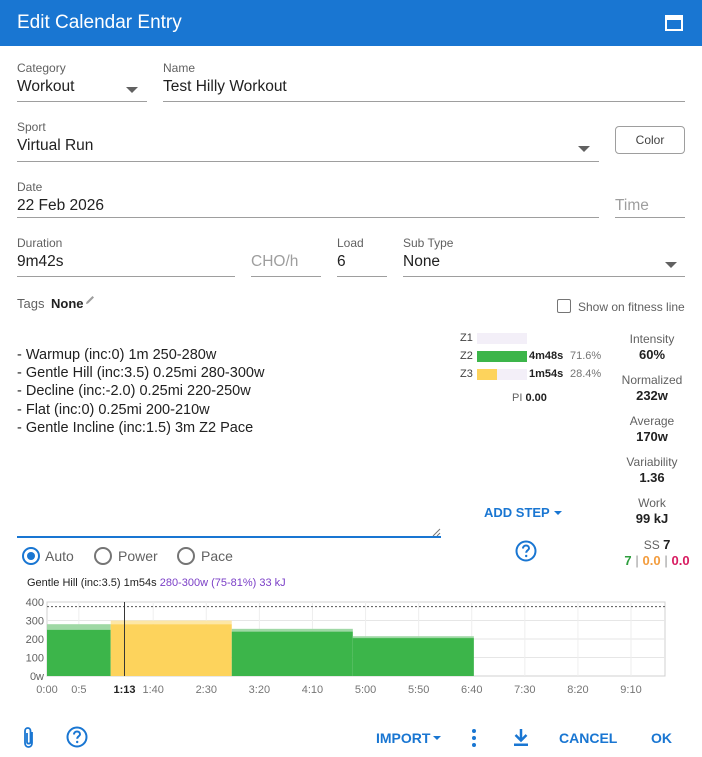  I want to click on pi-value: PI 0.00, so click(529, 398).